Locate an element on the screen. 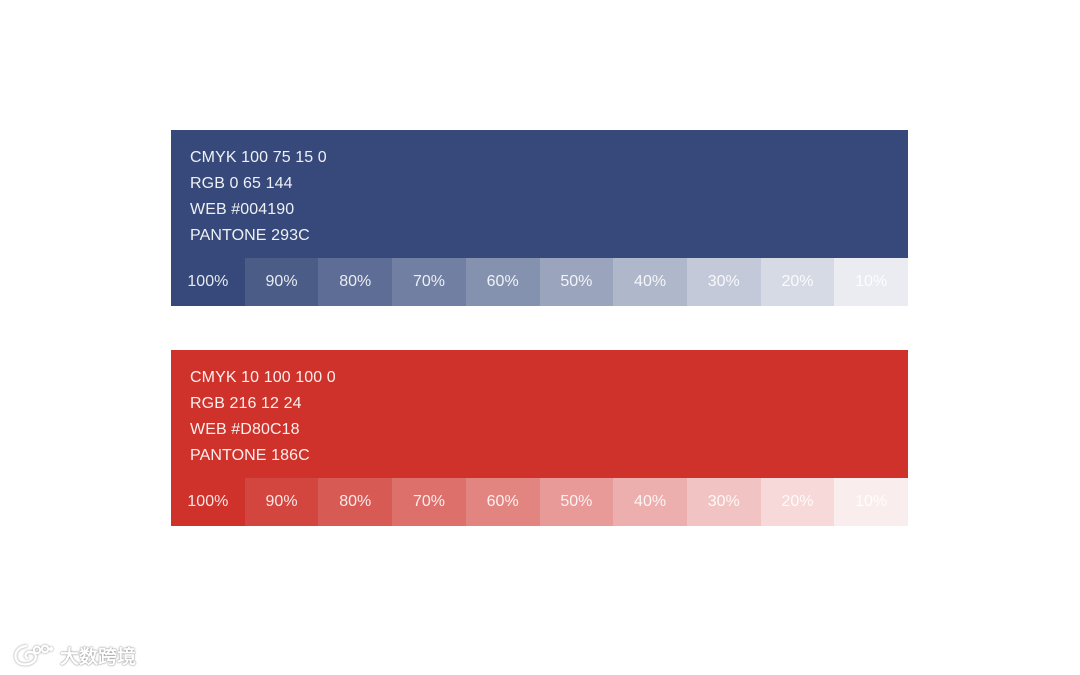  blue-pantone-value: PANTONE 293C is located at coordinates (250, 235).